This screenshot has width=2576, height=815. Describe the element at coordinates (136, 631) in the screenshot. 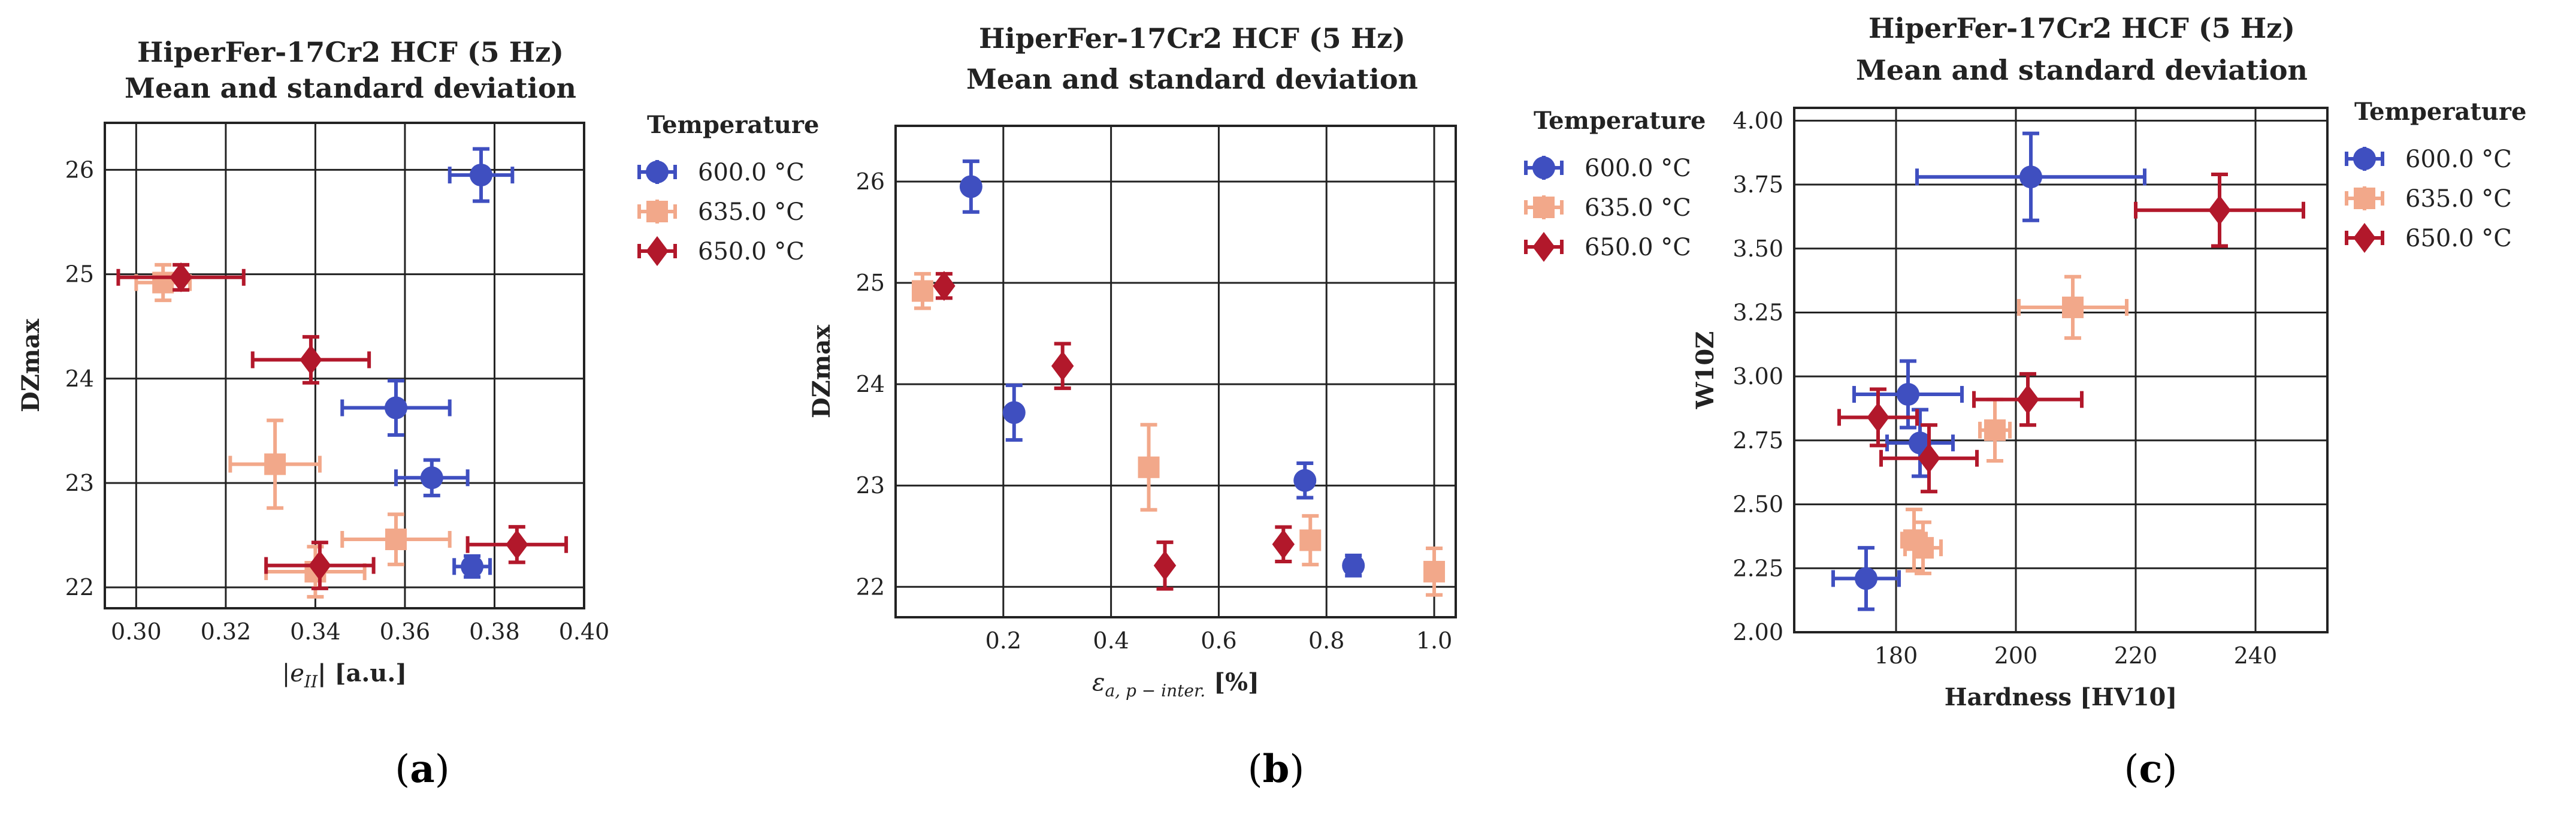

I see `x-tick-label: 0.30` at that location.